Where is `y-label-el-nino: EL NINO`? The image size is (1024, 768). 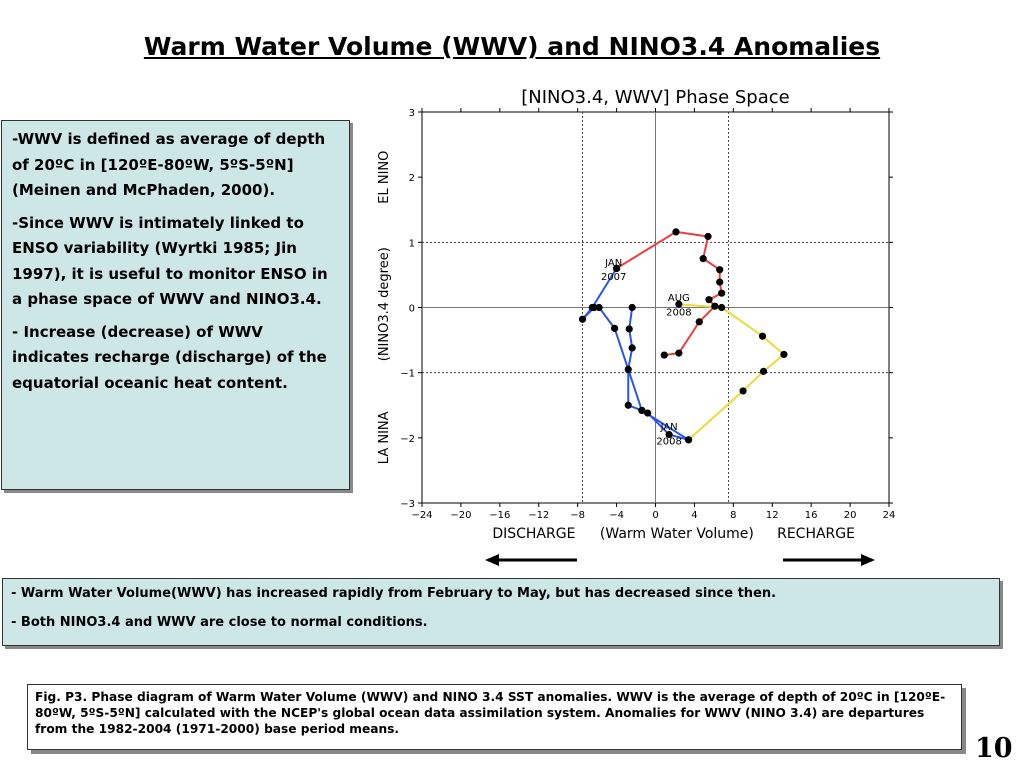 y-label-el-nino: EL NINO is located at coordinates (384, 177).